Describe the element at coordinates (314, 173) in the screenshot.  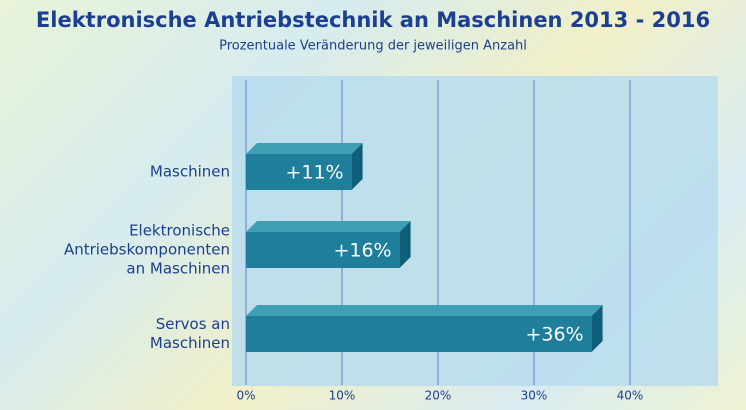
I see `value-label: +11%` at that location.